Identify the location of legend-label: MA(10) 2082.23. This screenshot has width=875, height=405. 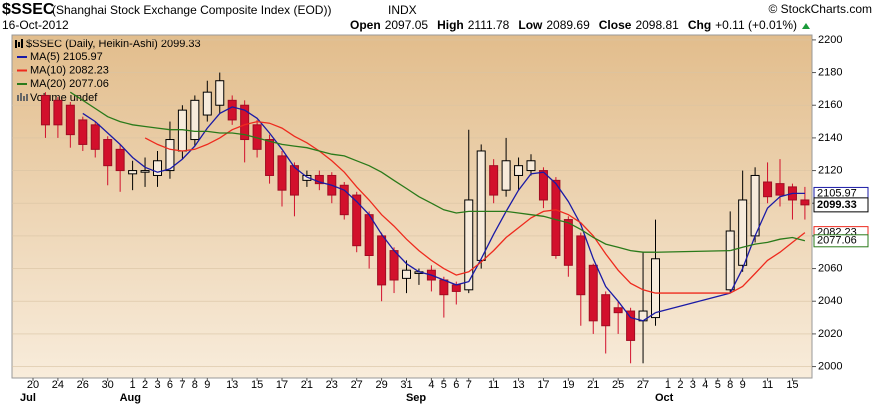
(69, 70).